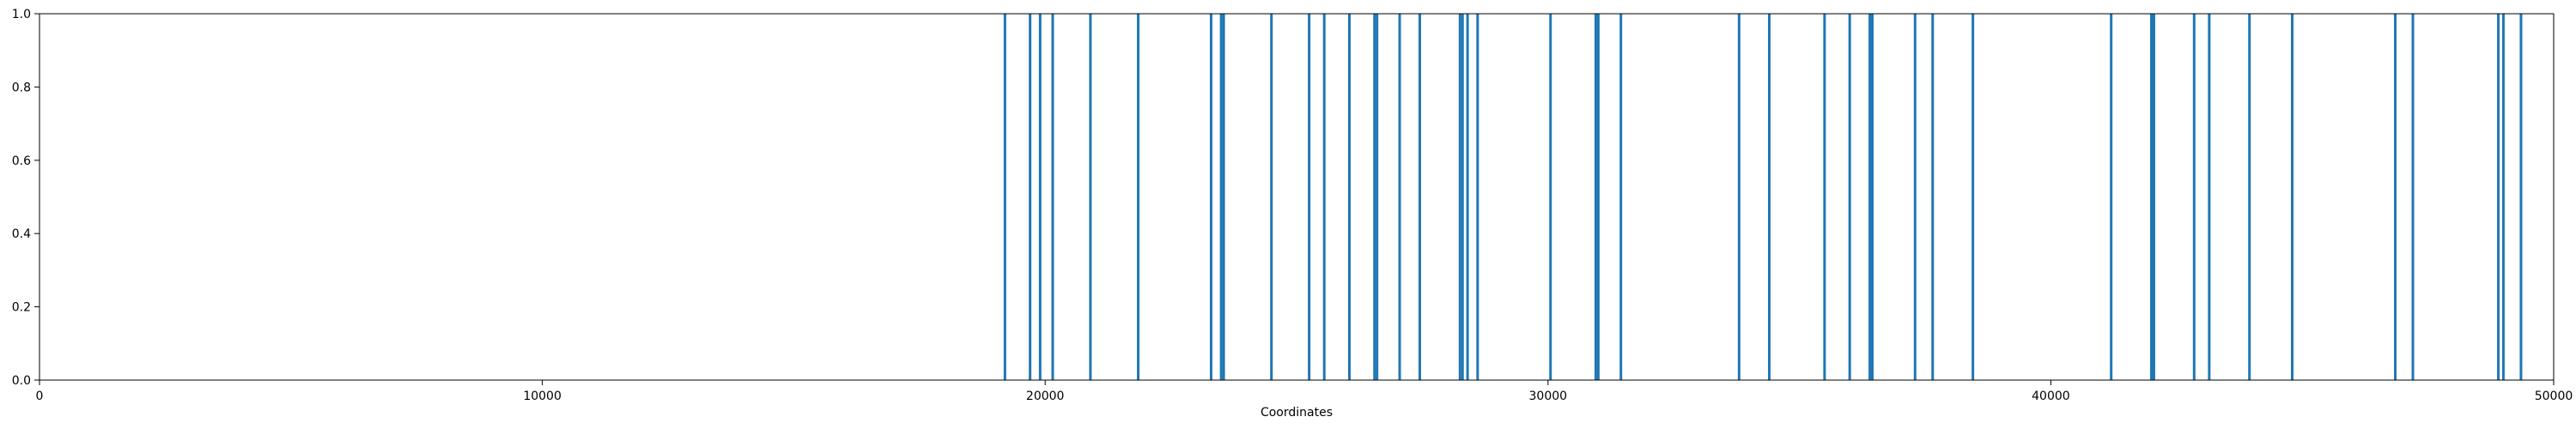  Describe the element at coordinates (21, 88) in the screenshot. I see `y-tick-label: 0.8` at that location.